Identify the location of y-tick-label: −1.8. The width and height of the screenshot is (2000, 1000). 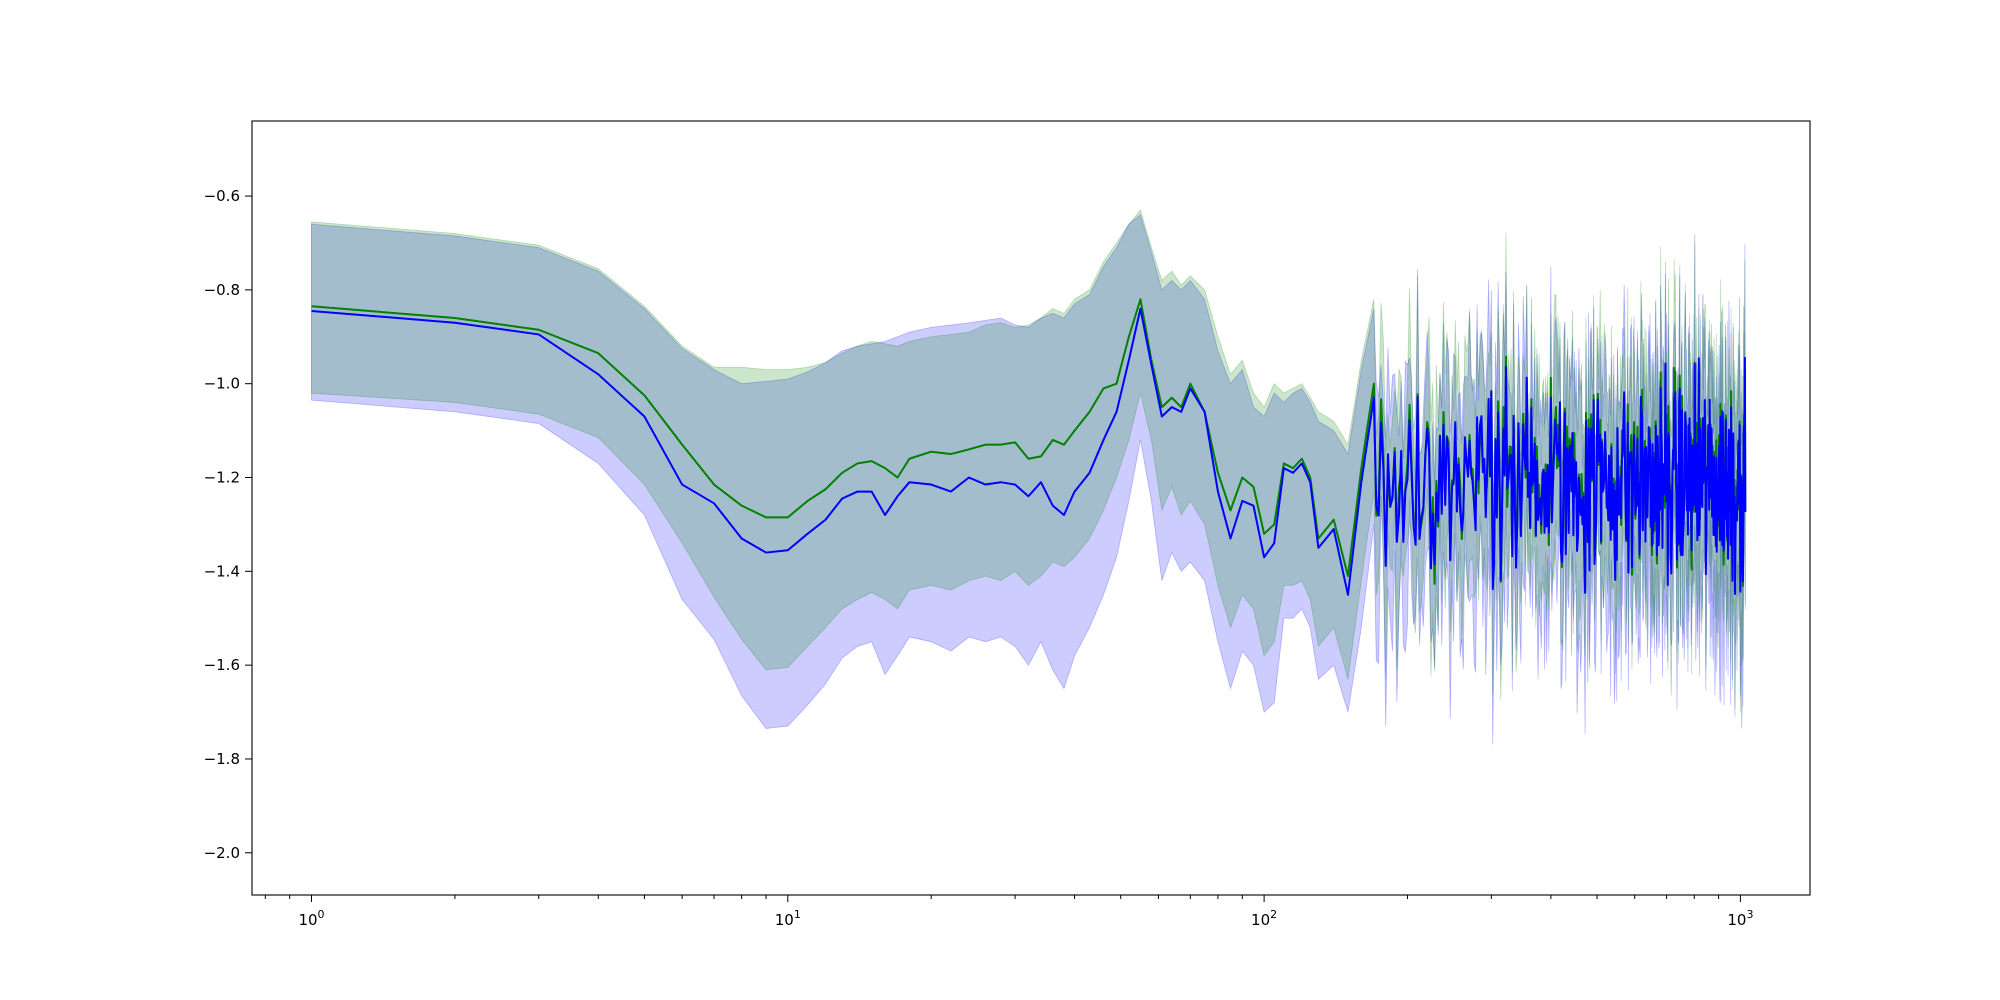
(222, 759).